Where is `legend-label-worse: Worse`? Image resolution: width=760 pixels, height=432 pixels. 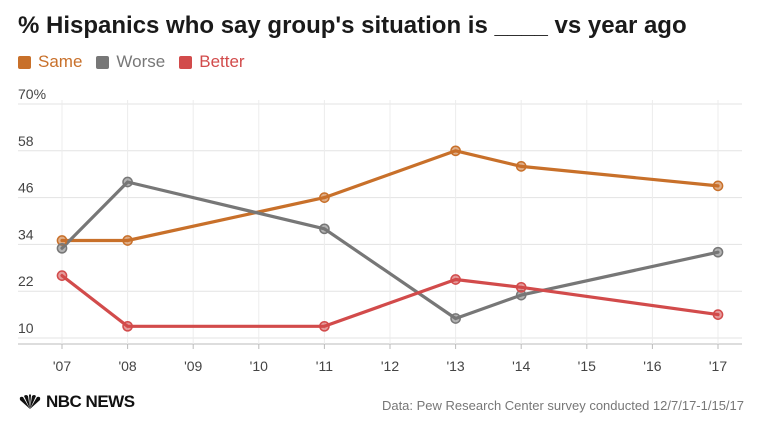
legend-label-worse: Worse is located at coordinates (141, 61).